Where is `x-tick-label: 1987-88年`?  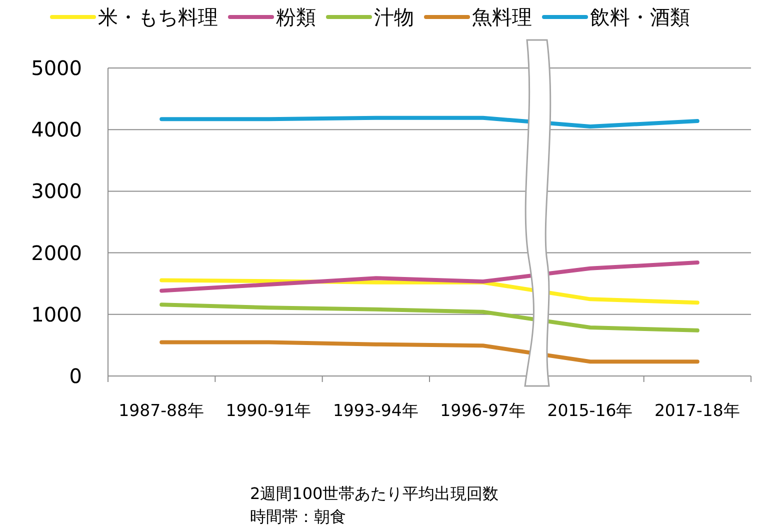
x-tick-label: 1987-88年 is located at coordinates (161, 410).